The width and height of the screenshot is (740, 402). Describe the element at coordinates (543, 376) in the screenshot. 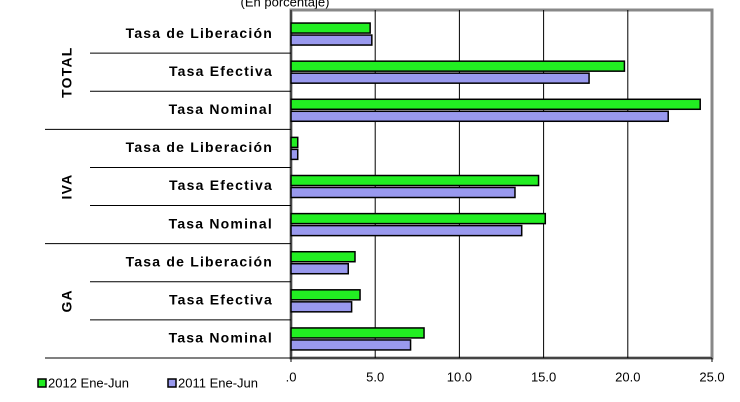

I see `x-tick-label: 15.0` at that location.